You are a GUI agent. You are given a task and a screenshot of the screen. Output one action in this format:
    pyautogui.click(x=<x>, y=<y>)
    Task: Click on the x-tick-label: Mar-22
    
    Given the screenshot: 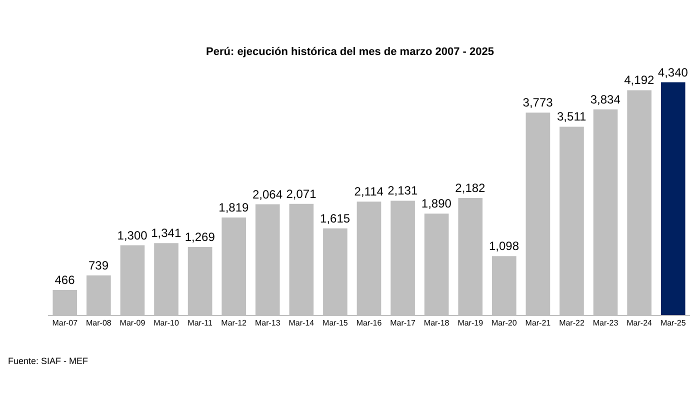 What is the action you would take?
    pyautogui.click(x=572, y=323)
    